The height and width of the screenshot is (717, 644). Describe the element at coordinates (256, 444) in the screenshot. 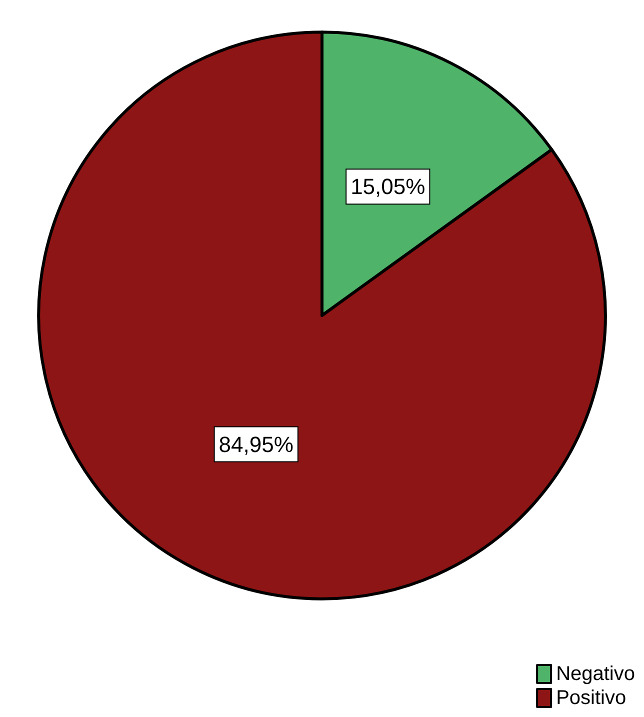

I see `data-label: 84,95%` at that location.